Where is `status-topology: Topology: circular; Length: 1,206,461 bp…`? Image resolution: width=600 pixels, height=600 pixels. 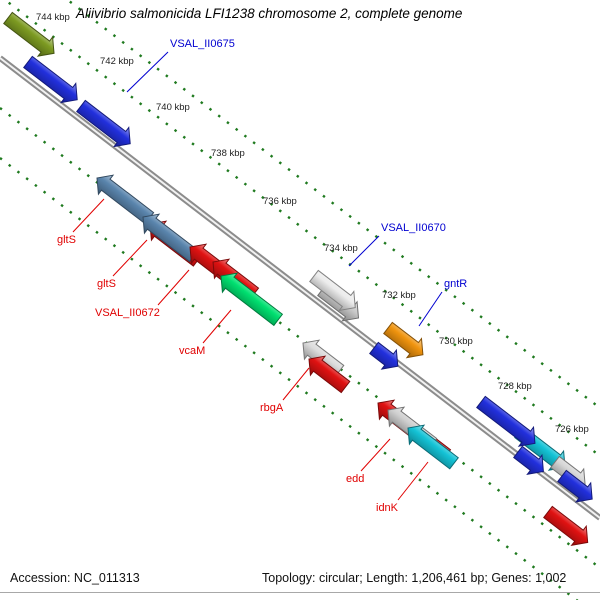 status-topology: Topology: circular; Length: 1,206,461 bp… is located at coordinates (414, 578).